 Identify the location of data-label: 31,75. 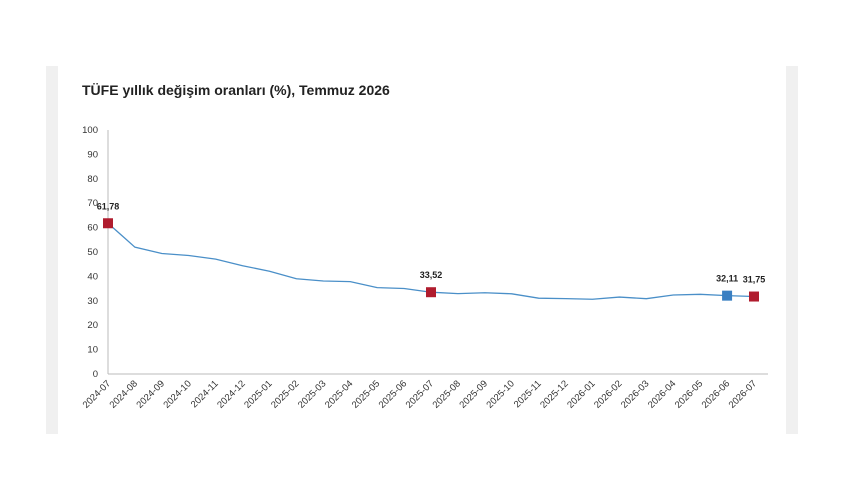
(754, 280).